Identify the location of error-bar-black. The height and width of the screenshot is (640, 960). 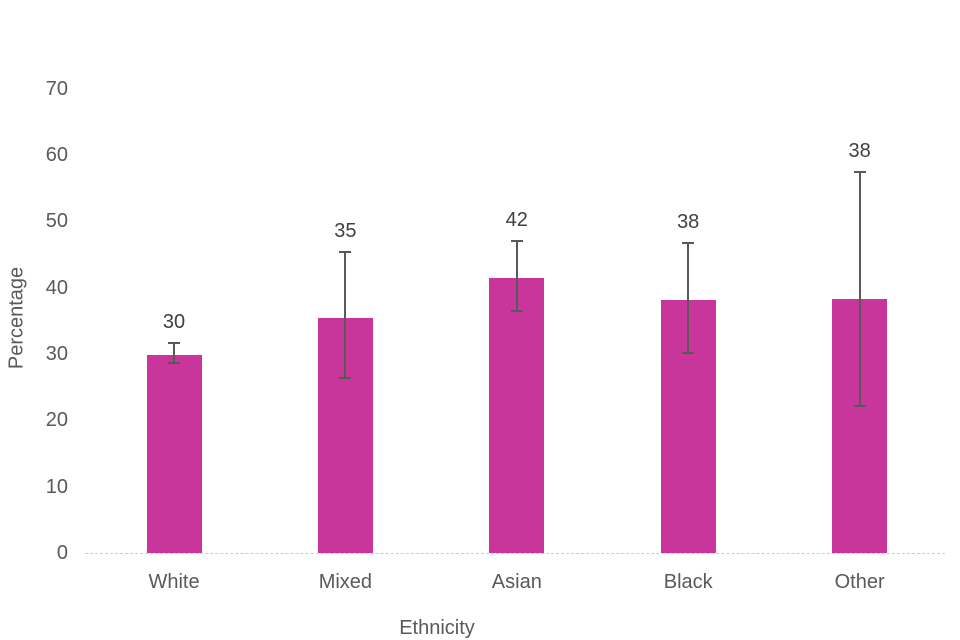
(688, 298).